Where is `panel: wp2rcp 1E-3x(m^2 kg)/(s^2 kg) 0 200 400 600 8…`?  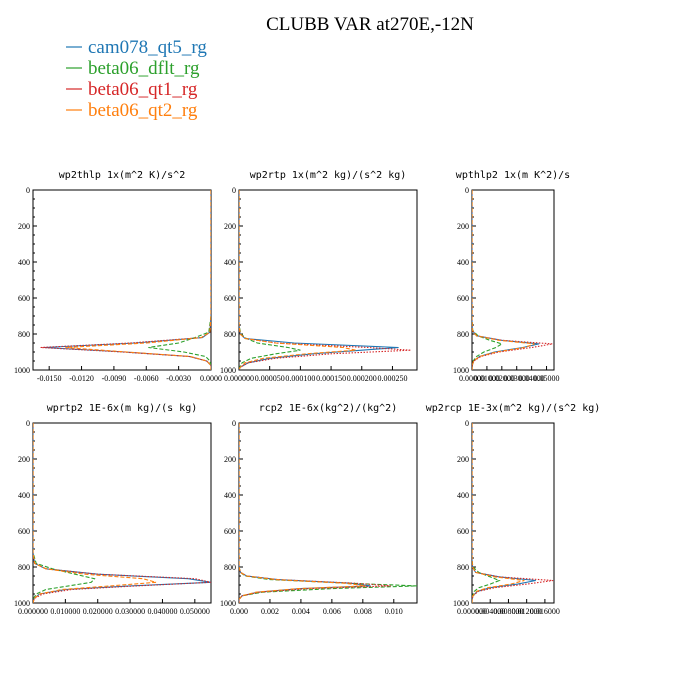
panel: wp2rcp 1E-3x(m^2 kg)/(s^2 kg) 0 200 400 600 8… is located at coordinates (513, 509).